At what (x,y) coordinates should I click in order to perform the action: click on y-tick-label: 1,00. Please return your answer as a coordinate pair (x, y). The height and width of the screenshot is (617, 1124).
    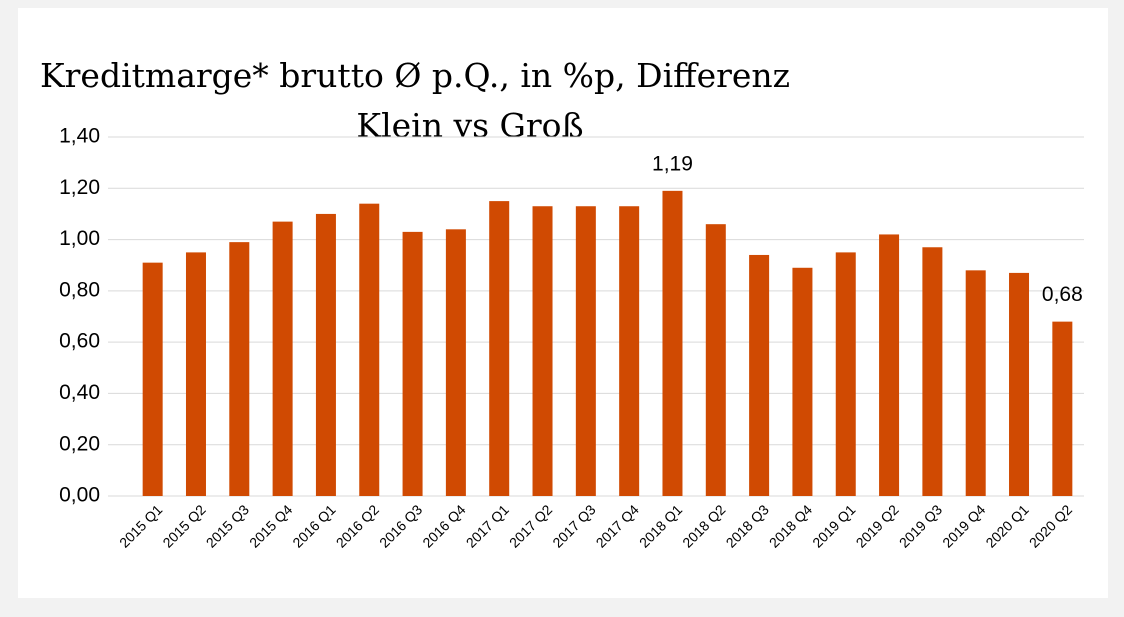
    Looking at the image, I should click on (79, 238).